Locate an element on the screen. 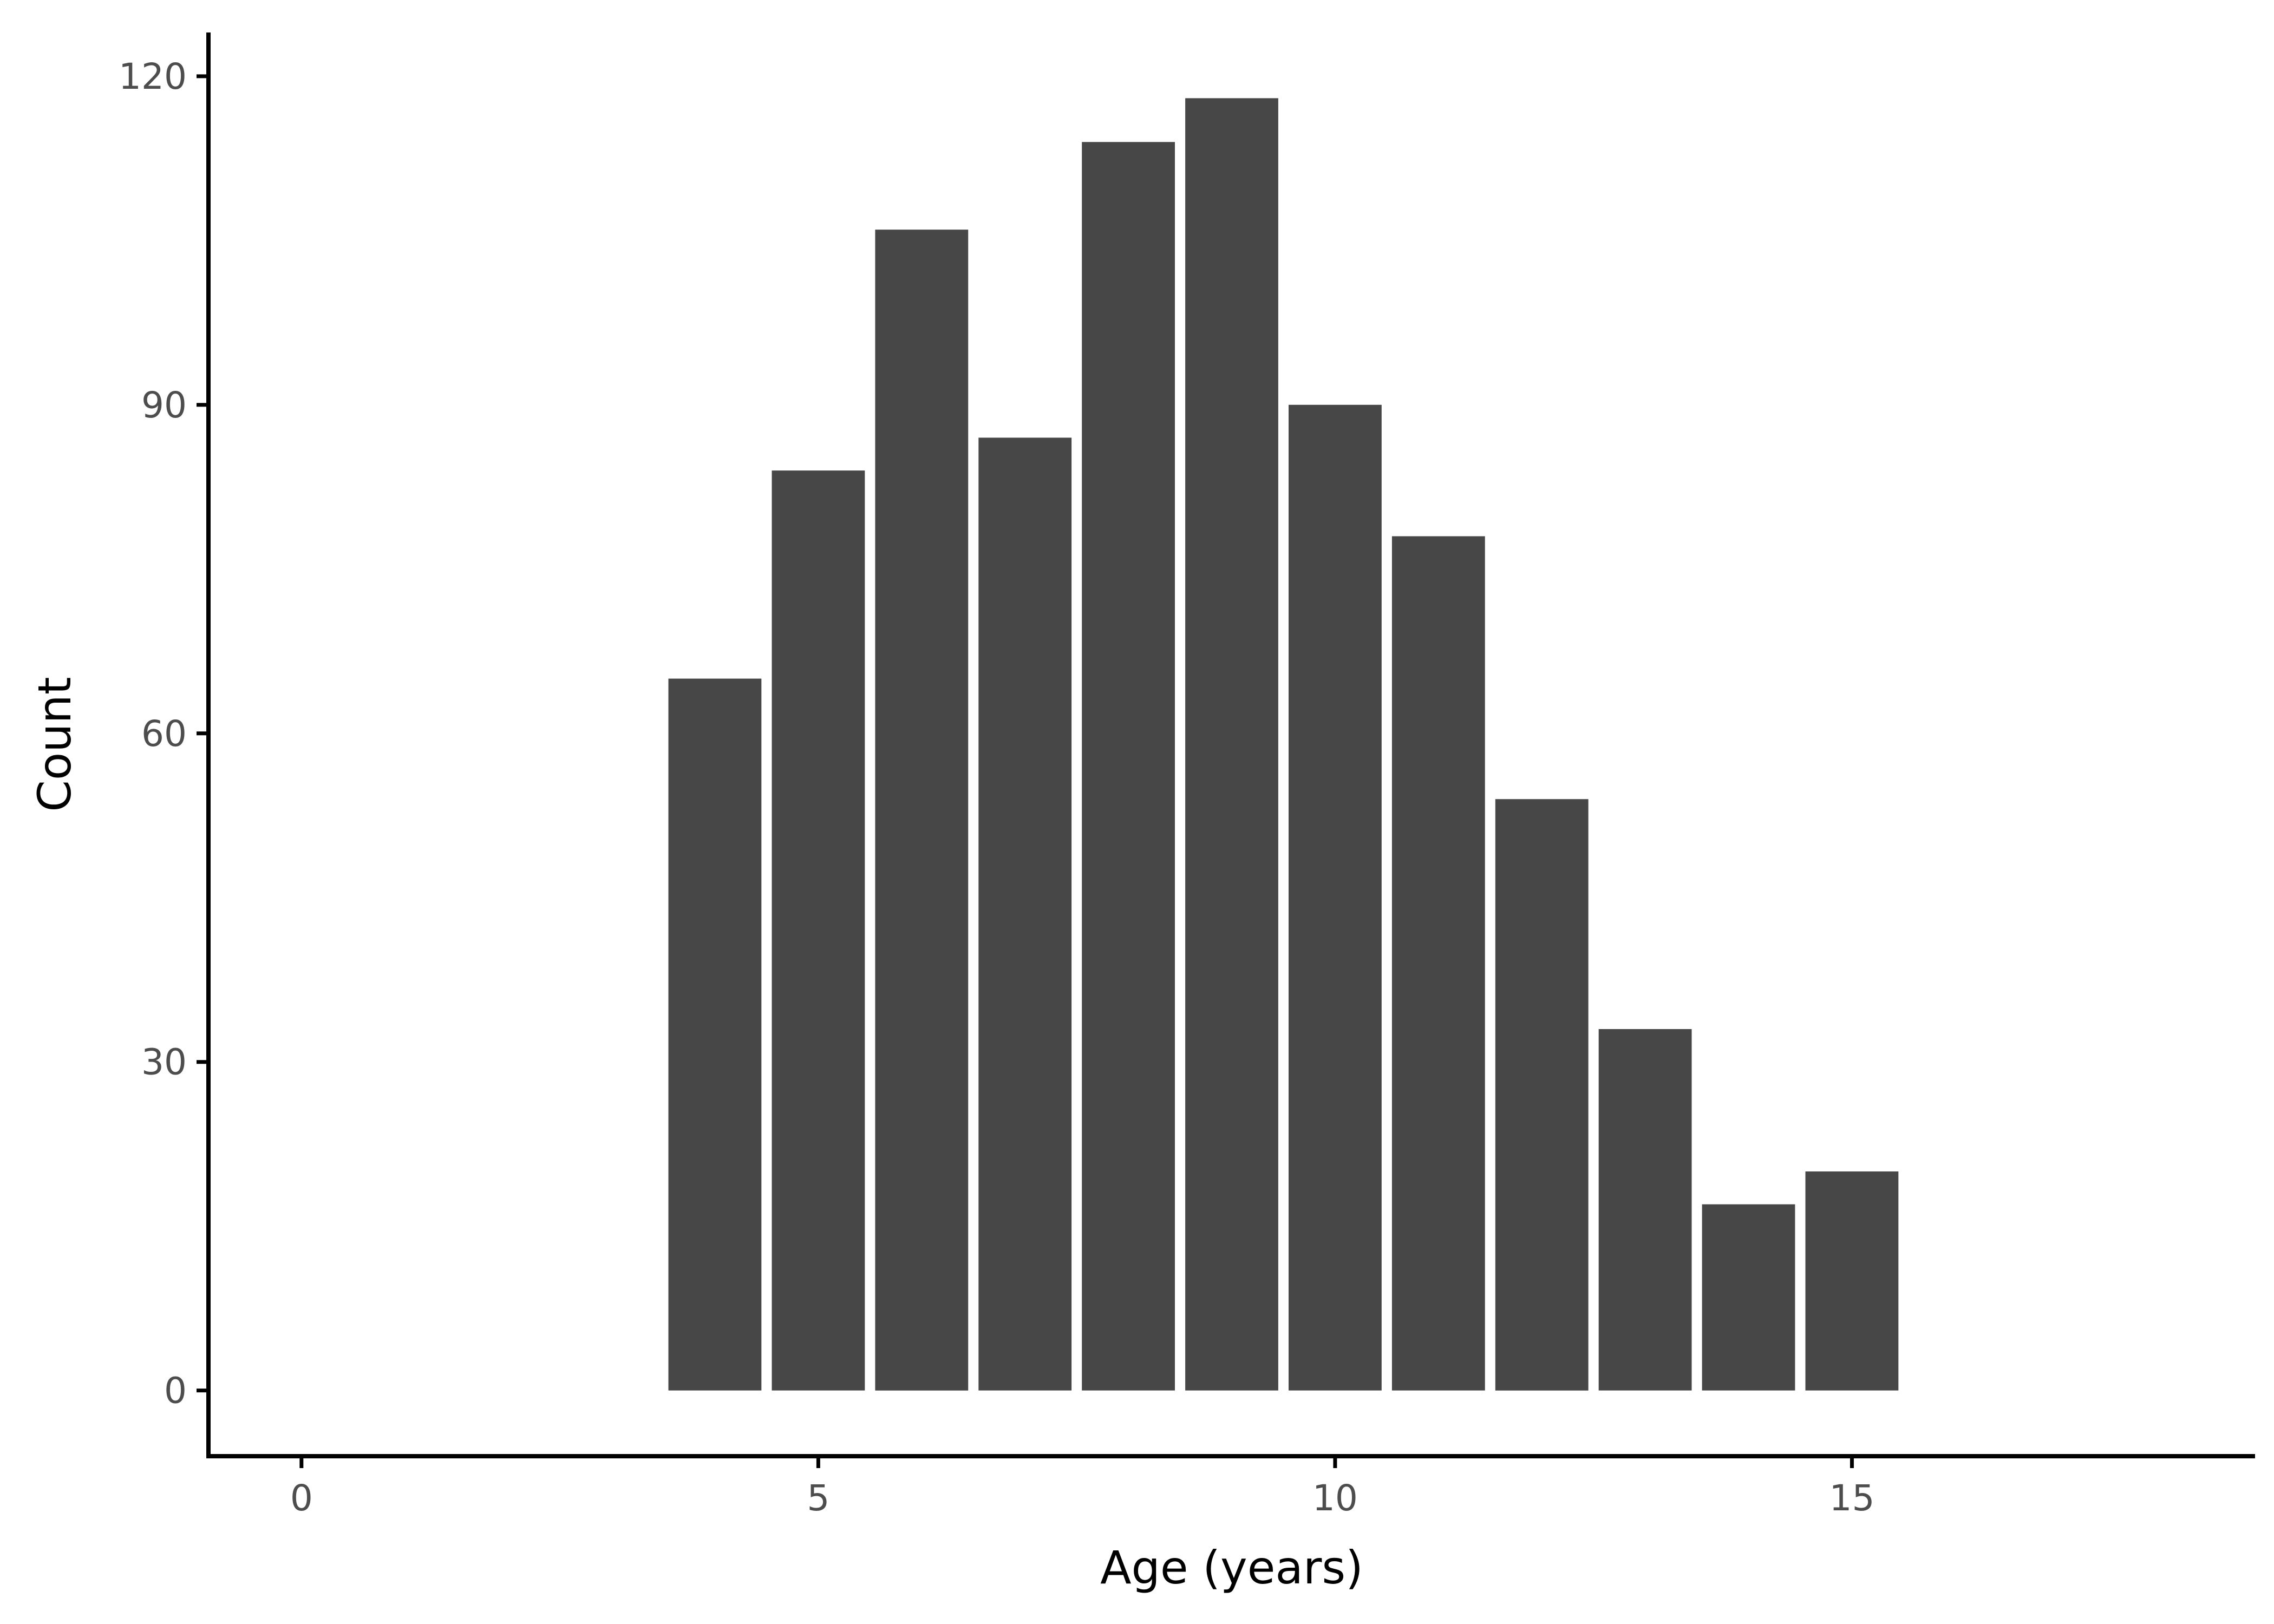  y-tick-label-60: 60 is located at coordinates (164, 734).